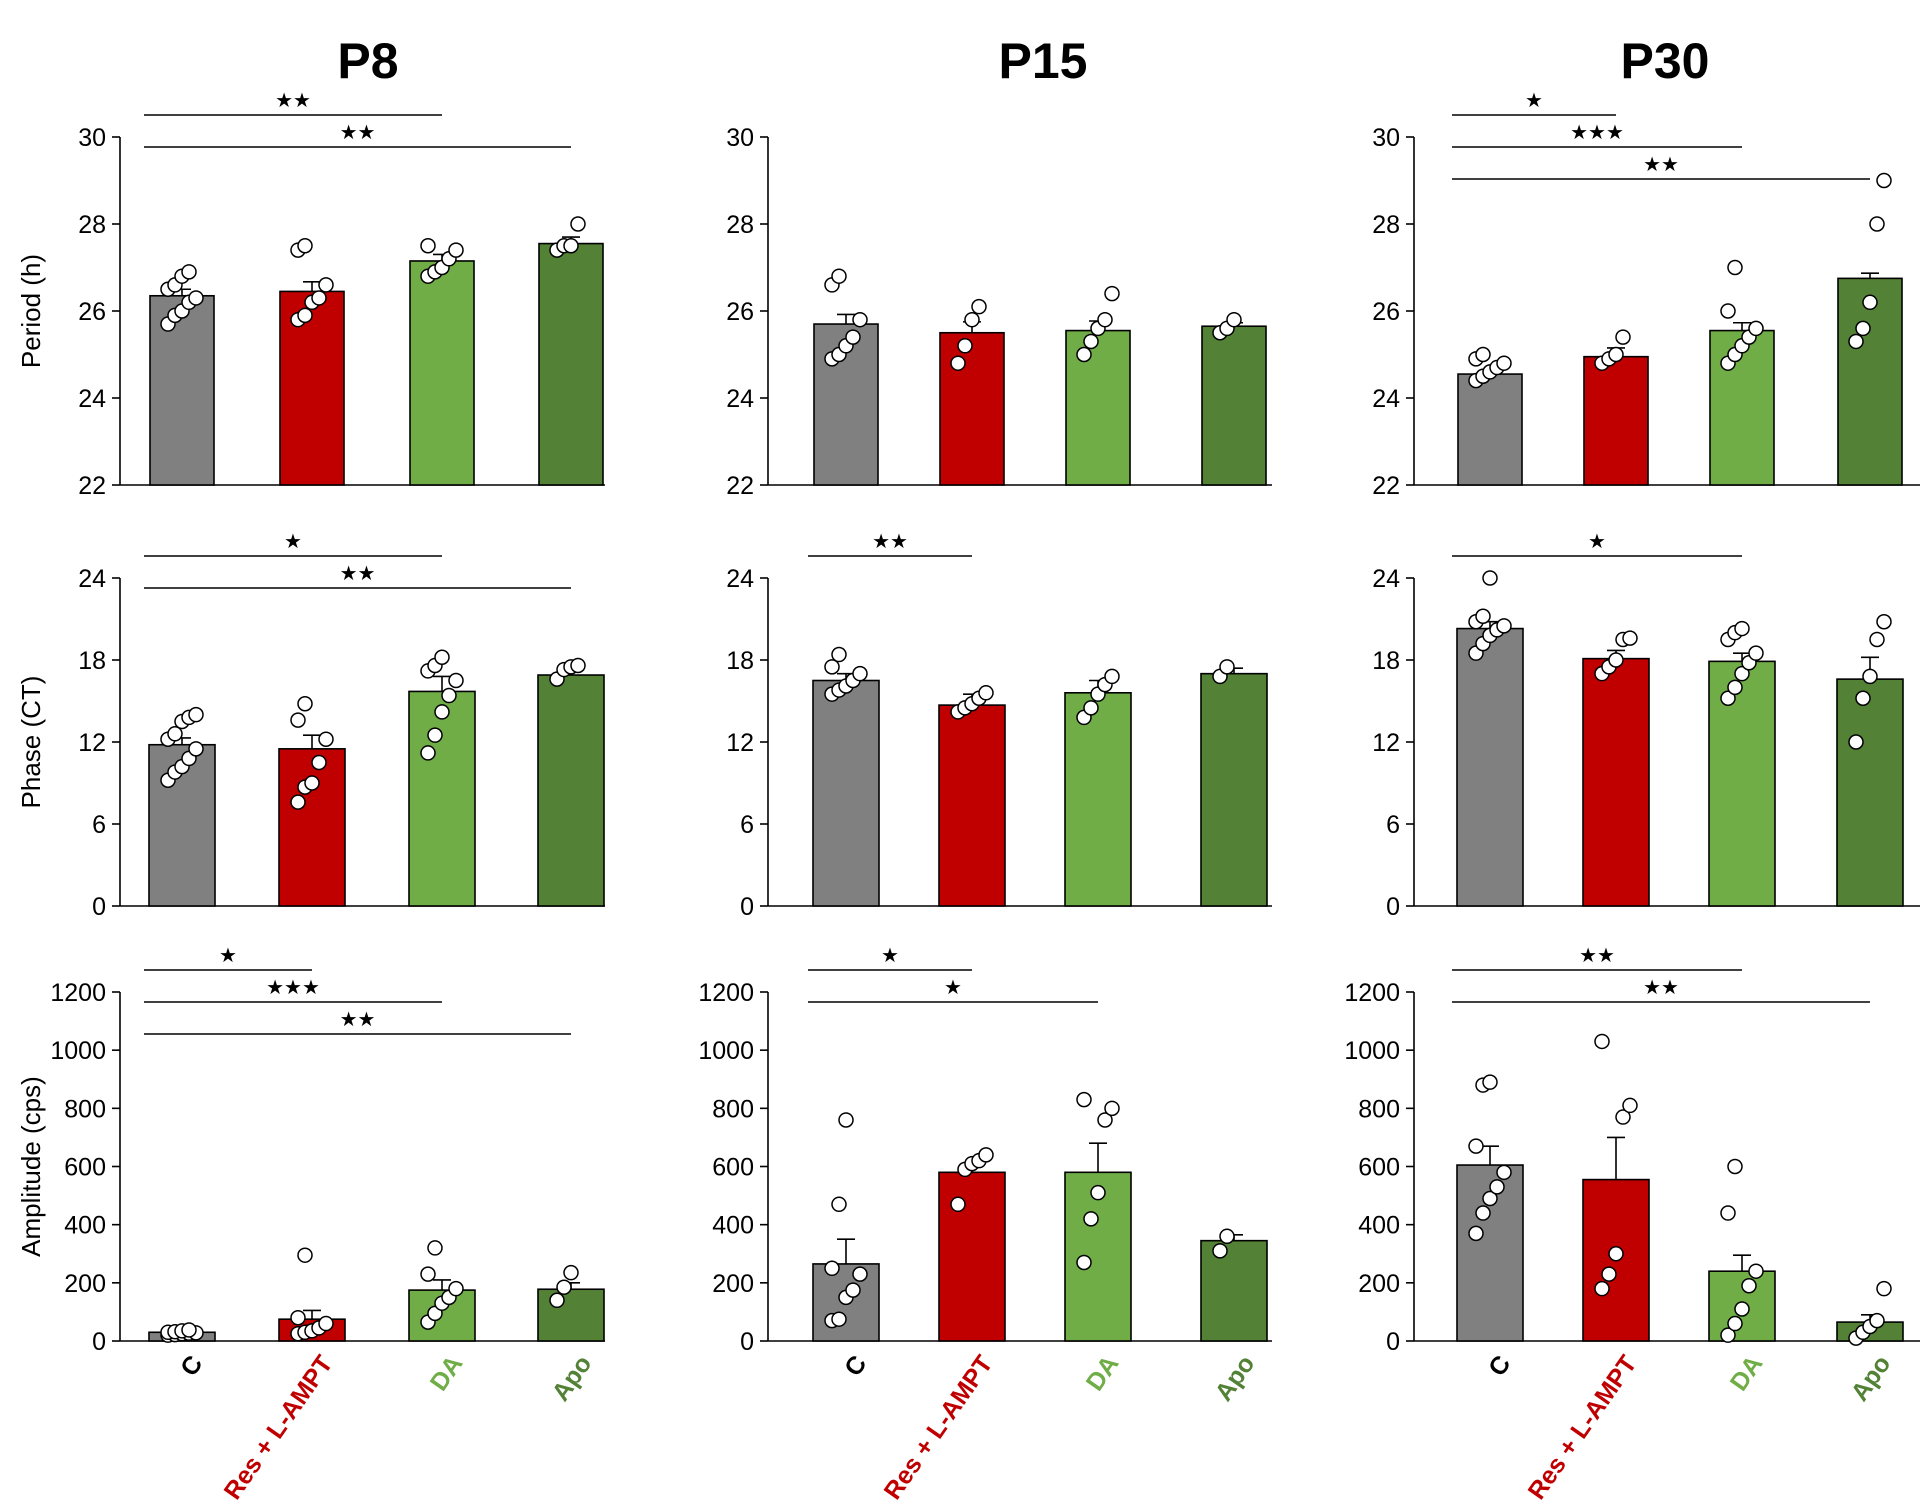  Describe the element at coordinates (1386, 743) in the screenshot. I see `y-tick-label: 12` at that location.